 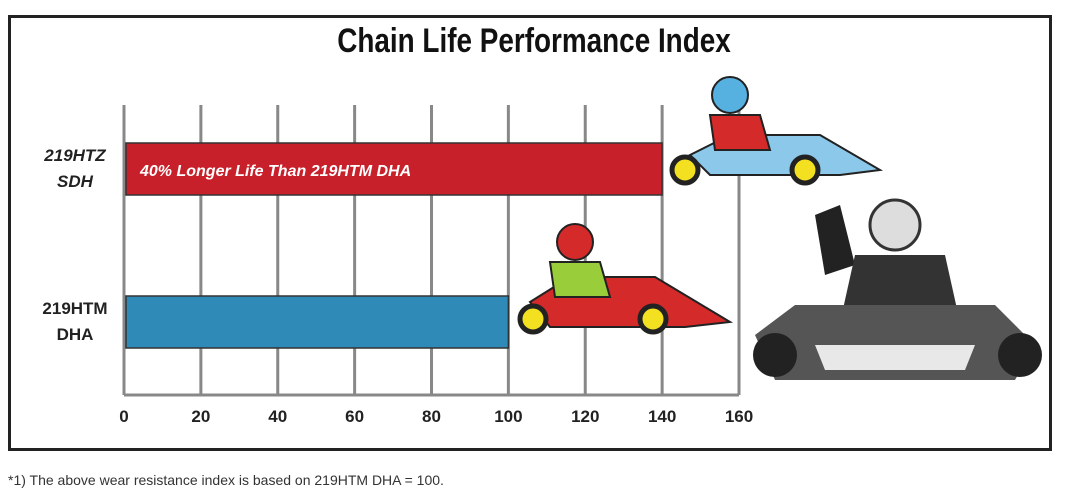 What do you see at coordinates (74, 155) in the screenshot?
I see `category-label: 219HTZ` at bounding box center [74, 155].